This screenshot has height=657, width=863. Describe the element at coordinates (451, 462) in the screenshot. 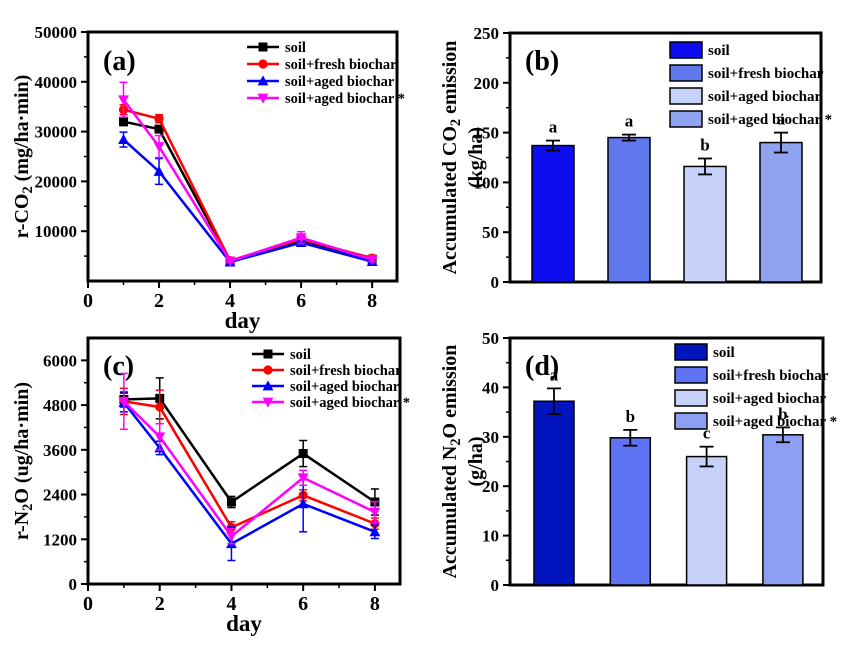

I see `y-axis-label: Accumulated N2O emission` at that location.